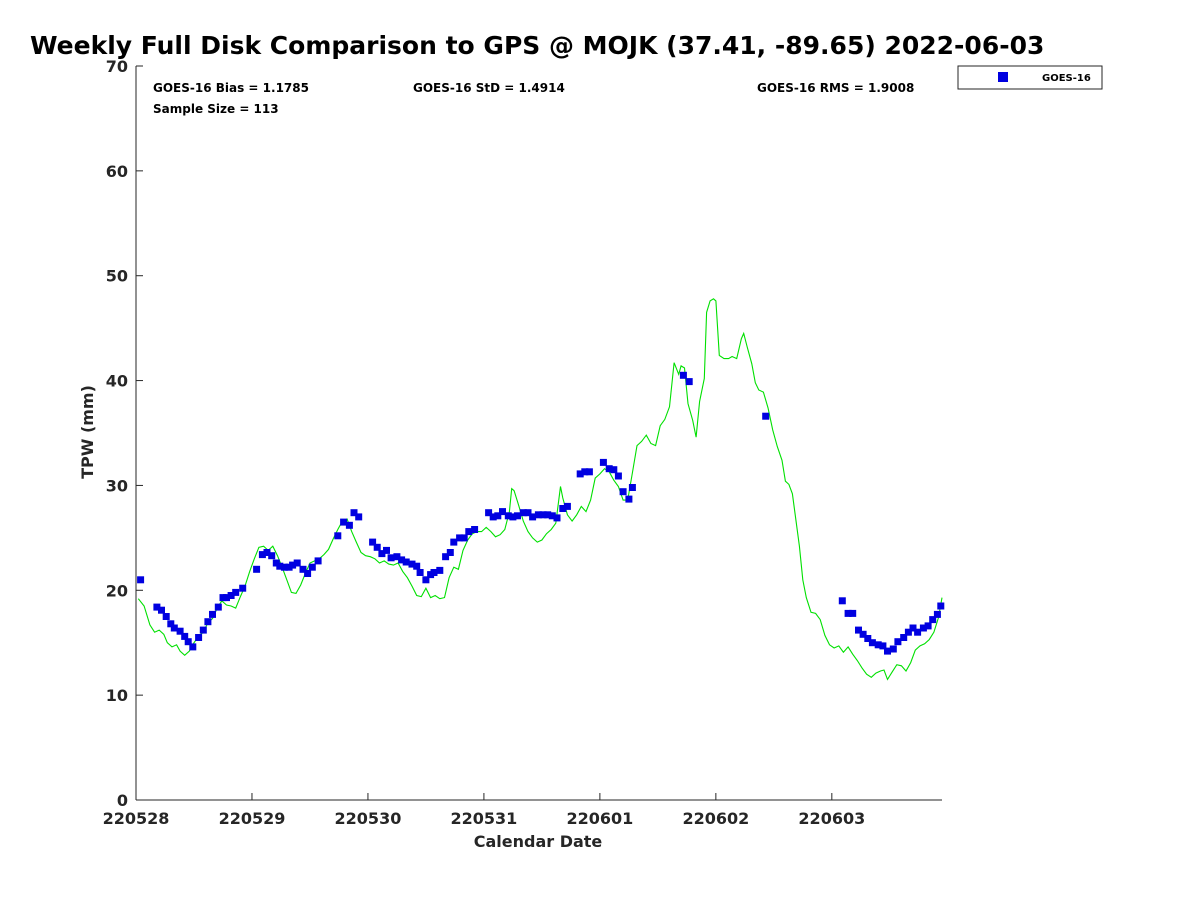  What do you see at coordinates (117, 66) in the screenshot?
I see `y-tick-label: 70` at bounding box center [117, 66].